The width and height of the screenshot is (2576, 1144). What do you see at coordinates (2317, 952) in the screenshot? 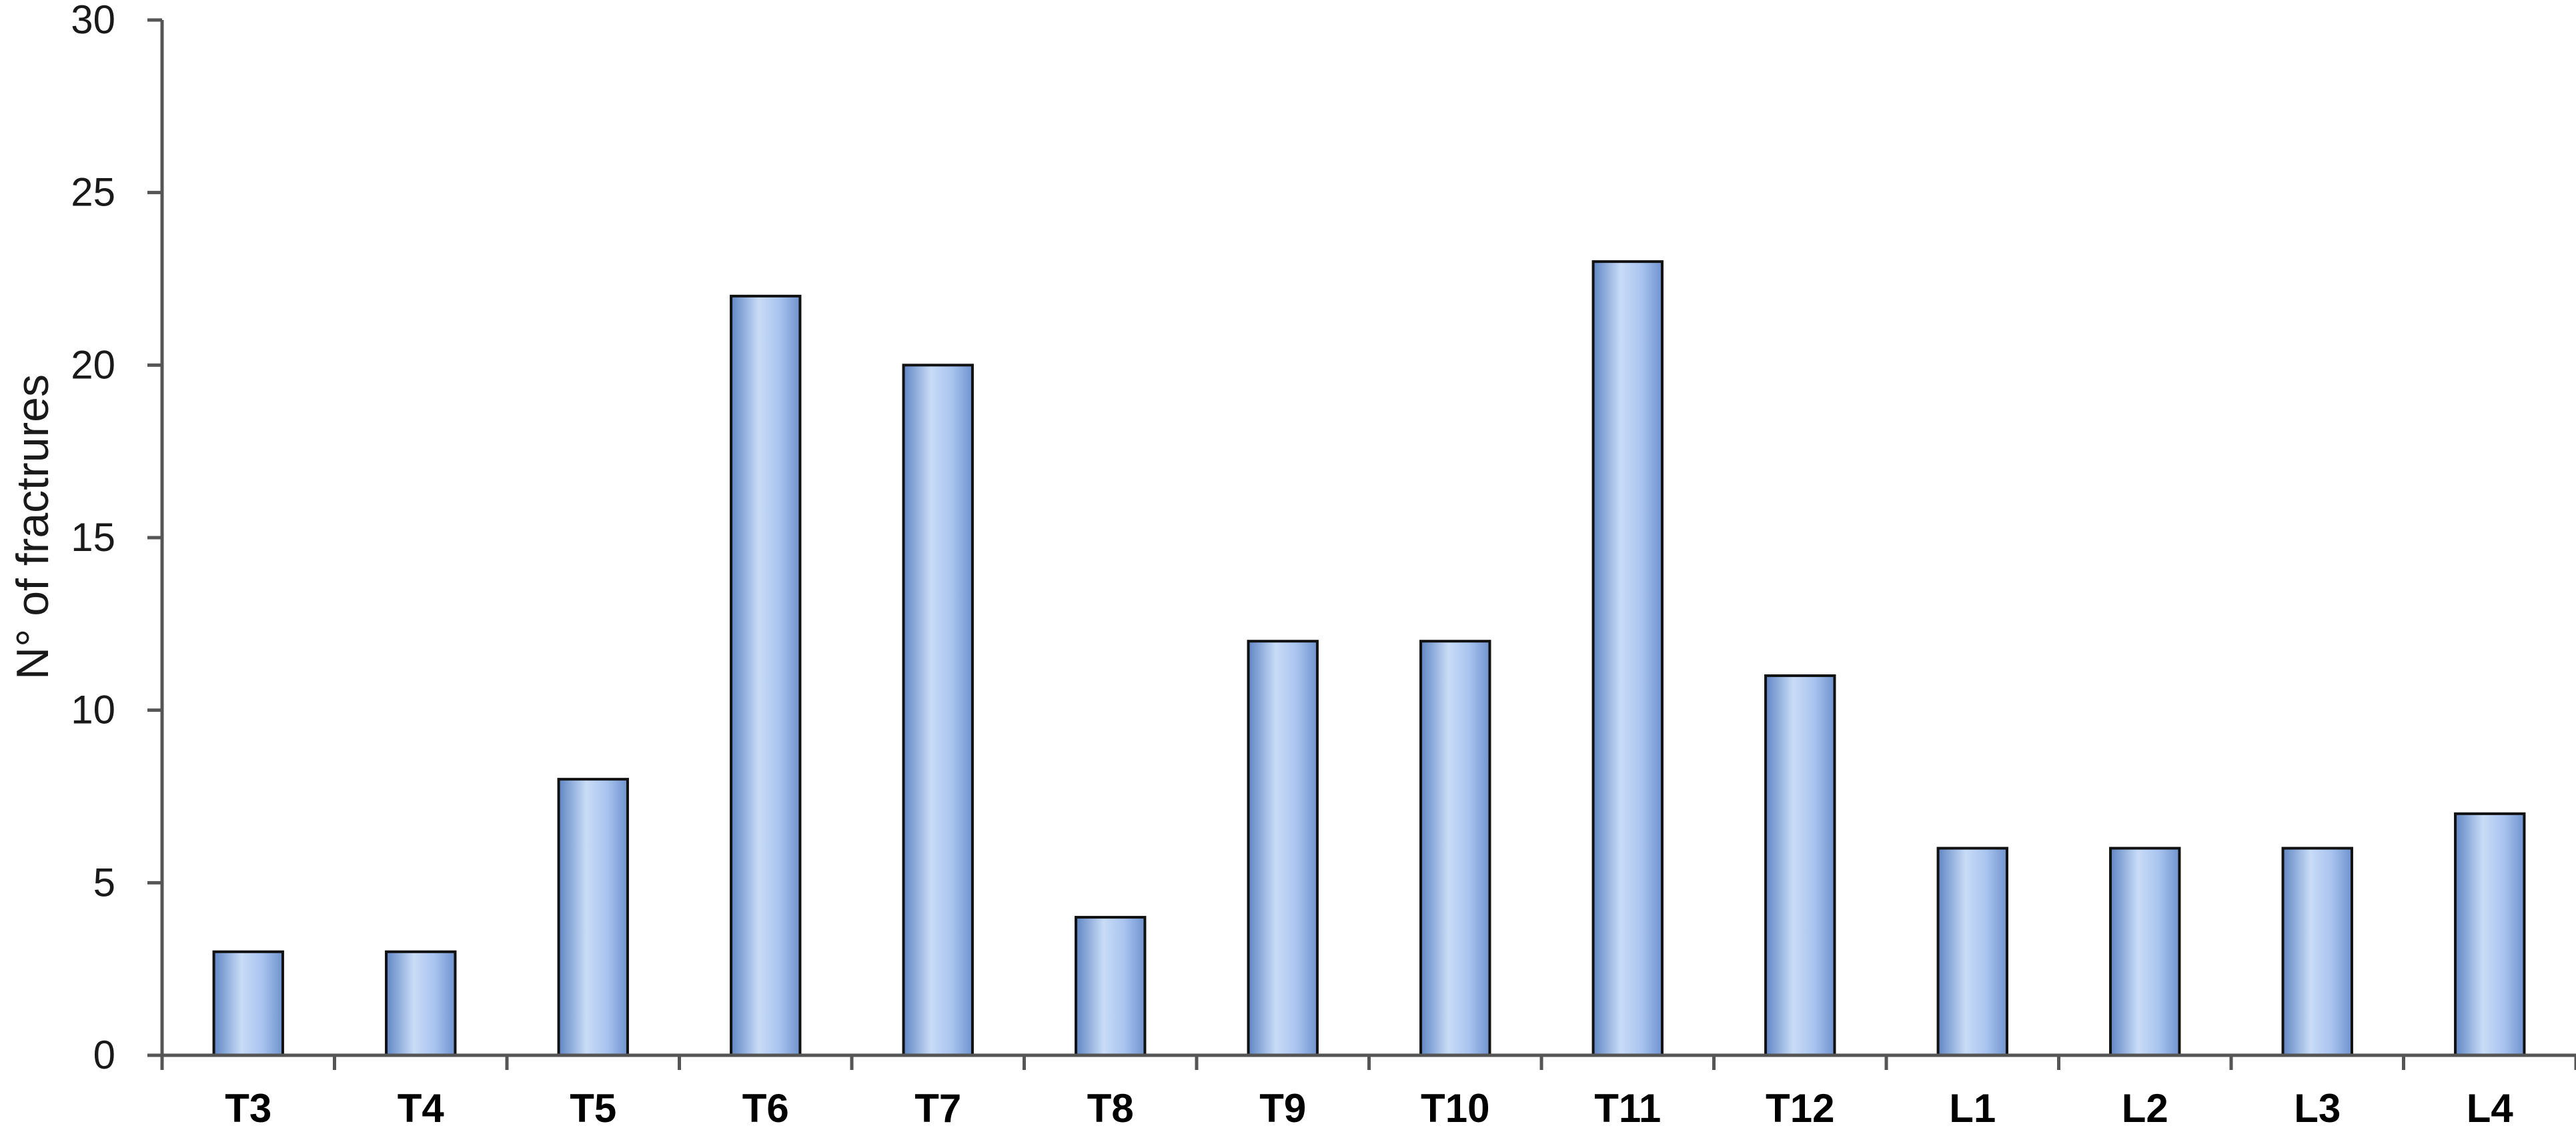
I see `bar-l3` at bounding box center [2317, 952].